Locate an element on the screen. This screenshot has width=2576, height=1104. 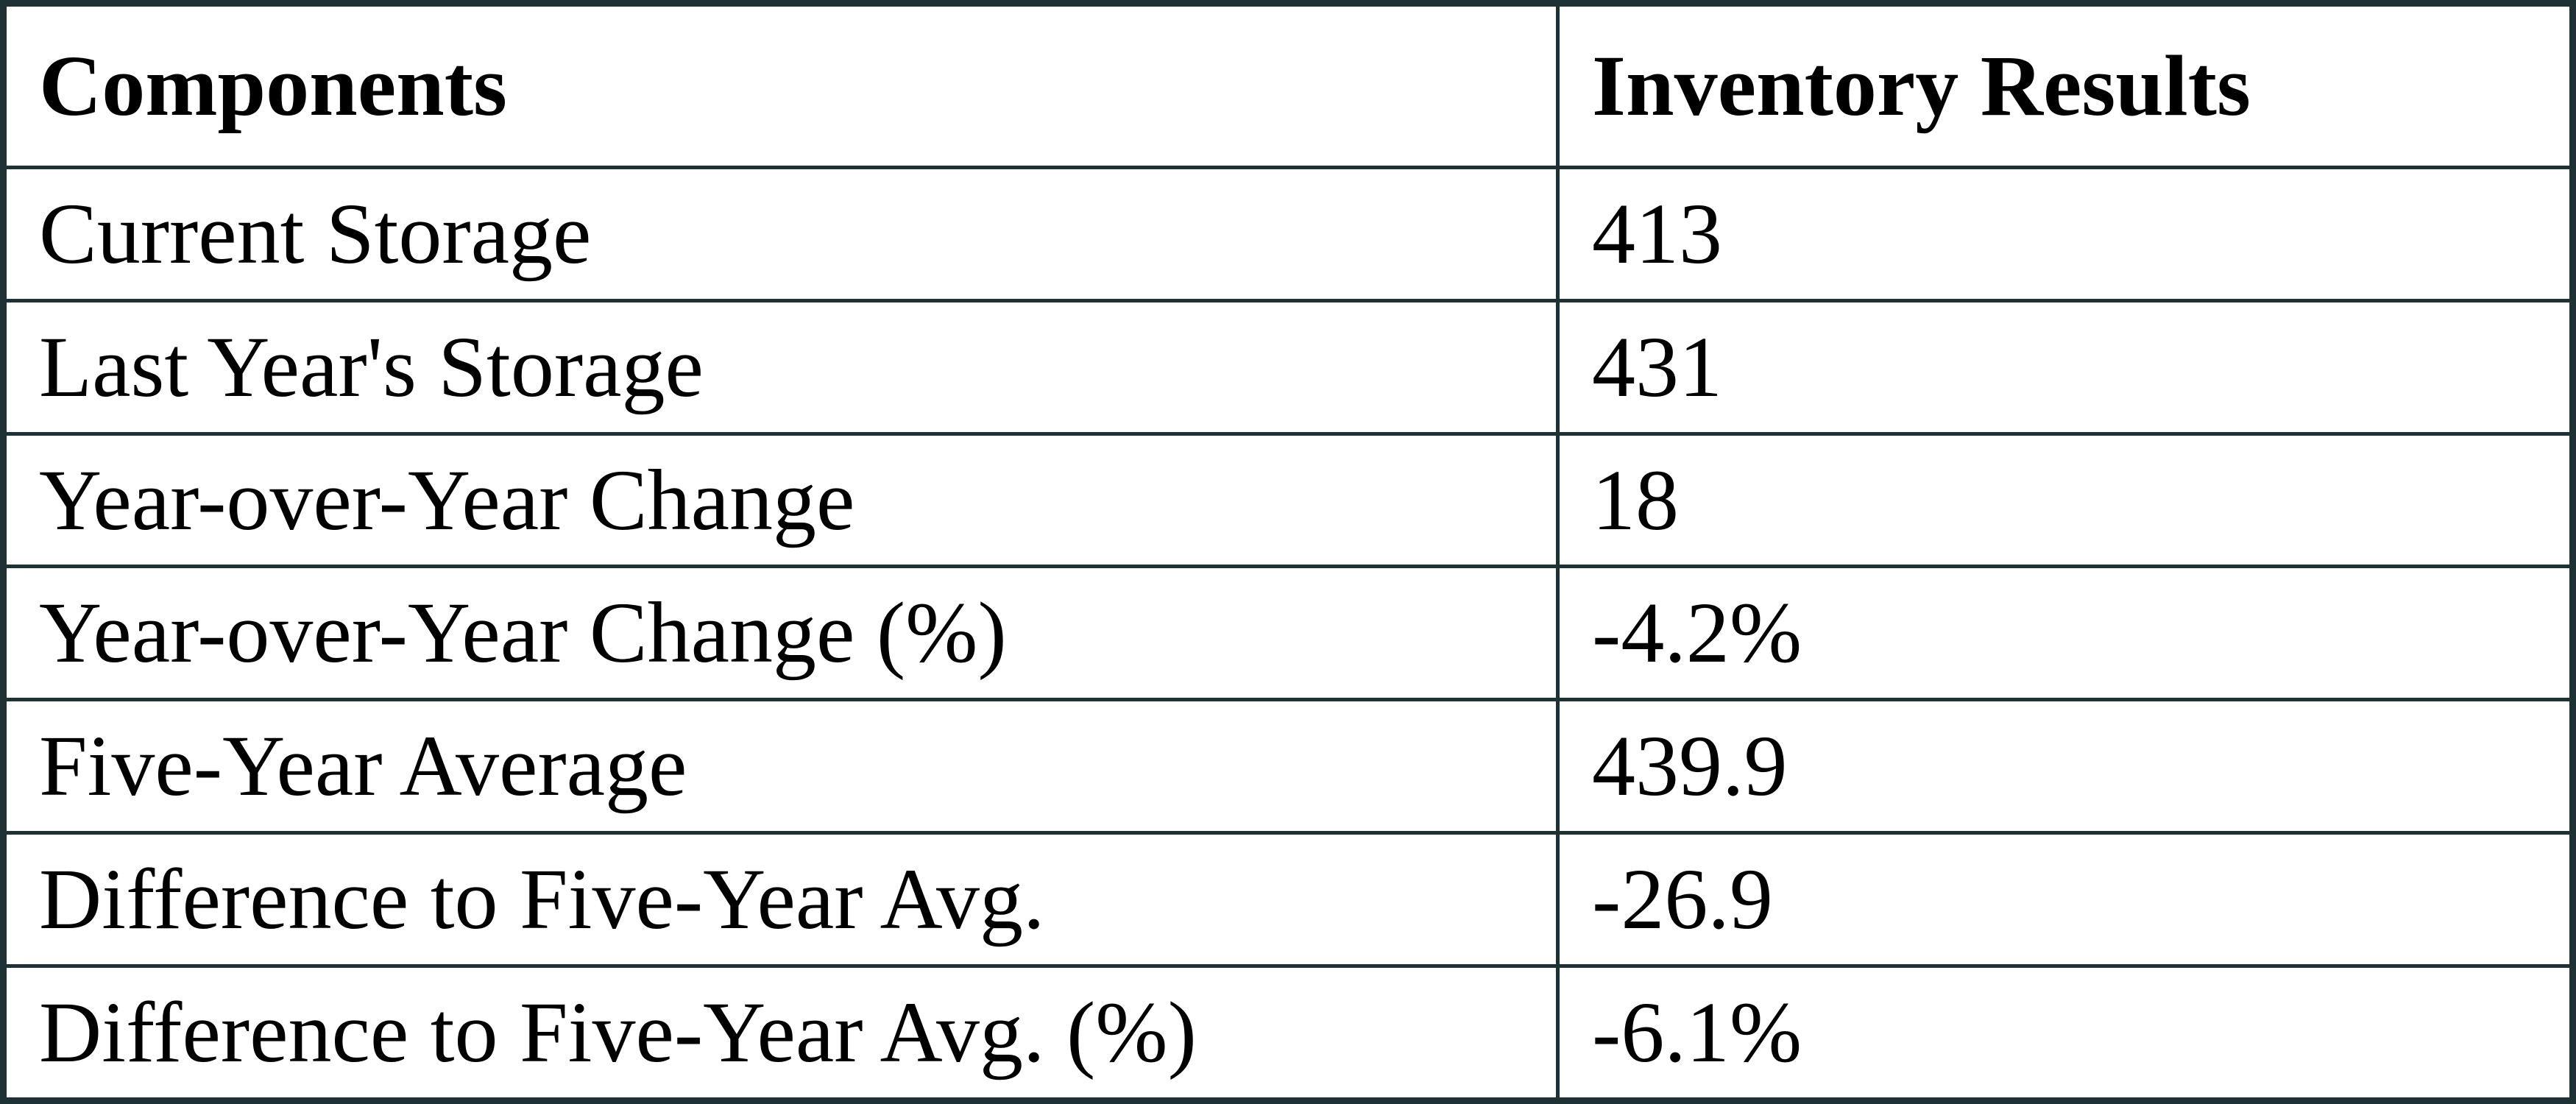
result-cell: 439.9 is located at coordinates (2065, 767).